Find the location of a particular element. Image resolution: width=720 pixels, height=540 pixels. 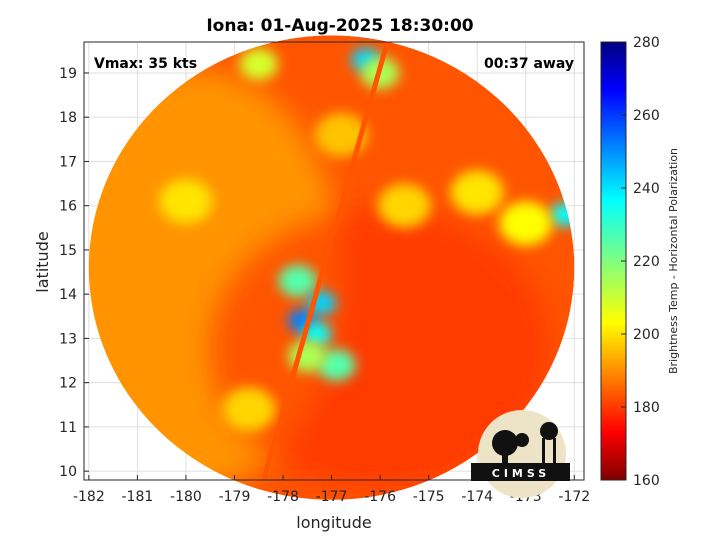

y-tick-label: 16 is located at coordinates (68, 207).